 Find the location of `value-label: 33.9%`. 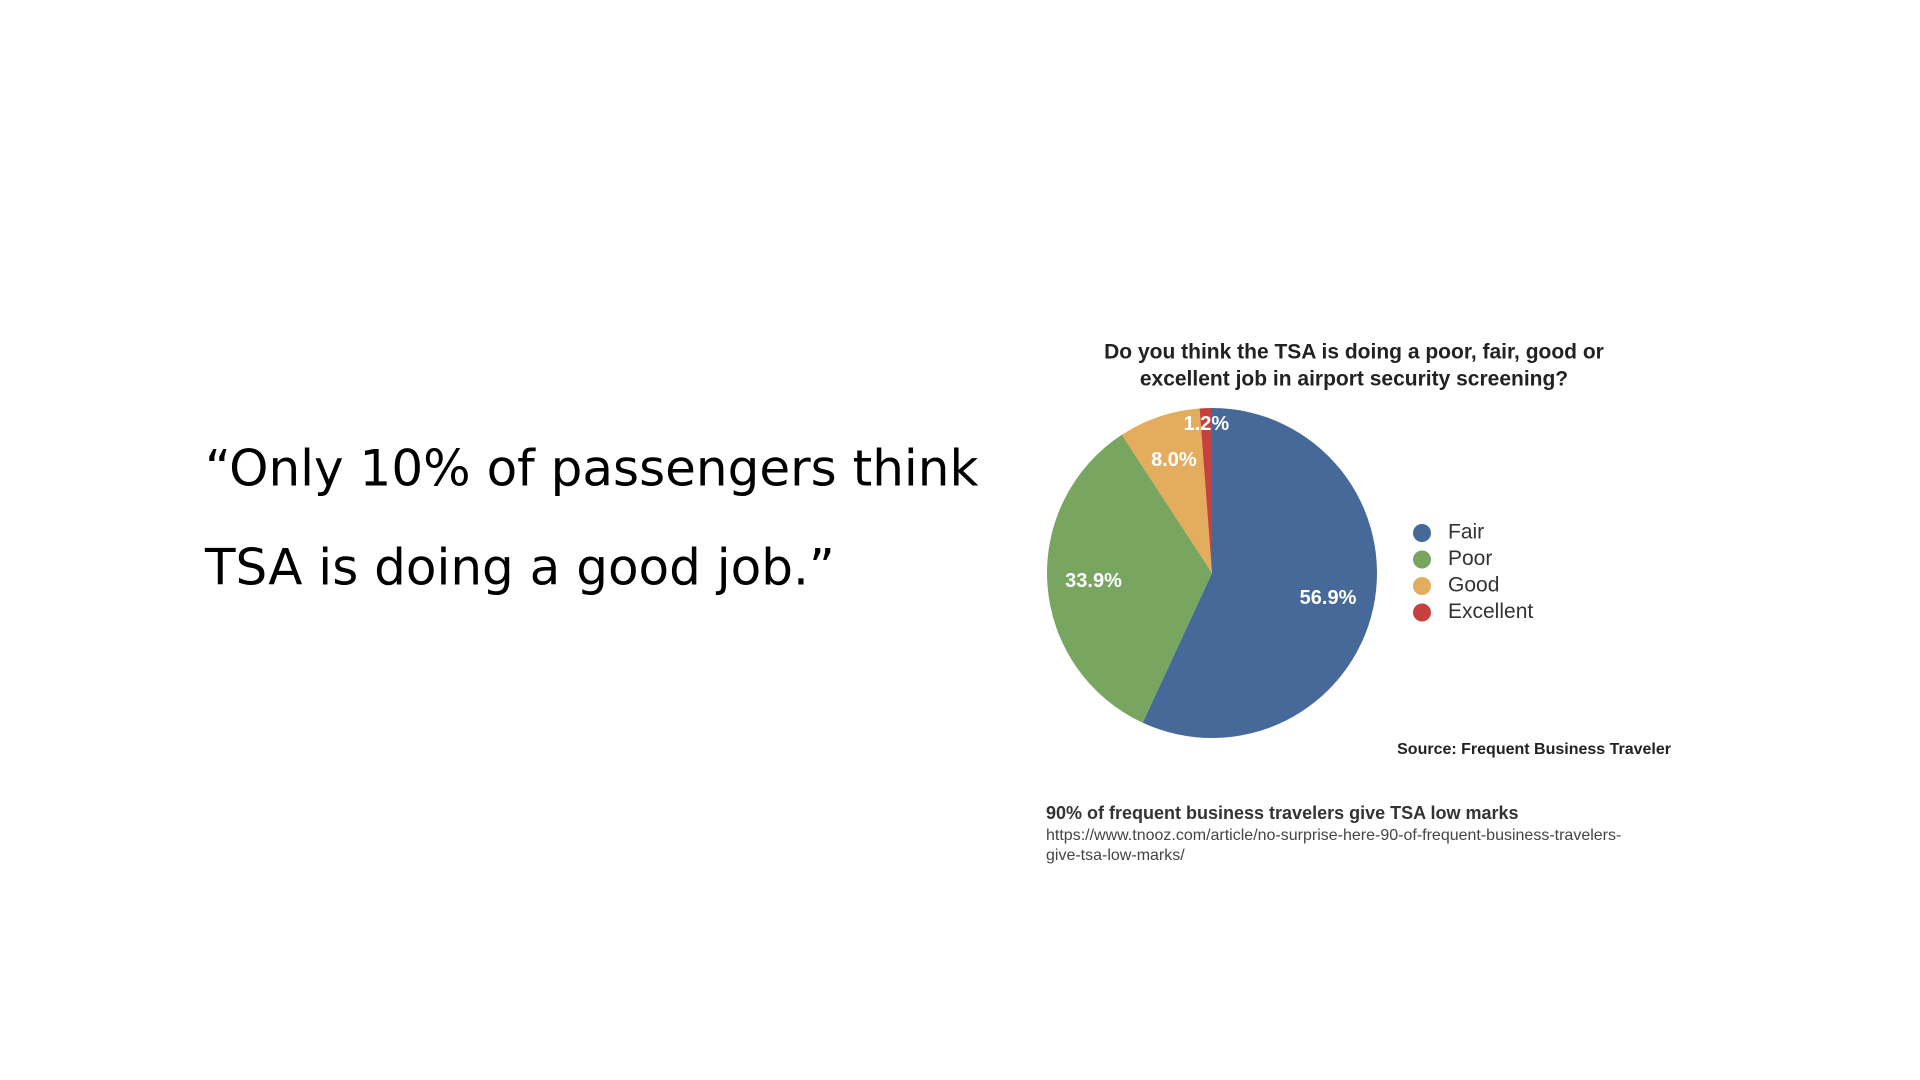

value-label: 33.9% is located at coordinates (1093, 581).